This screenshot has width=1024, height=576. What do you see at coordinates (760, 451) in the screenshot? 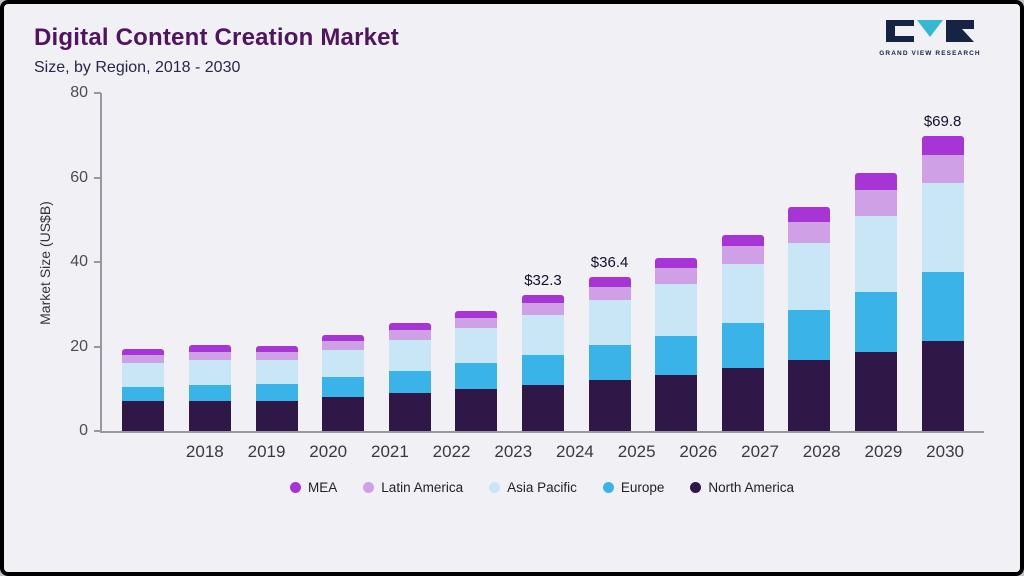
I see `x-tick-label: 2027` at bounding box center [760, 451].